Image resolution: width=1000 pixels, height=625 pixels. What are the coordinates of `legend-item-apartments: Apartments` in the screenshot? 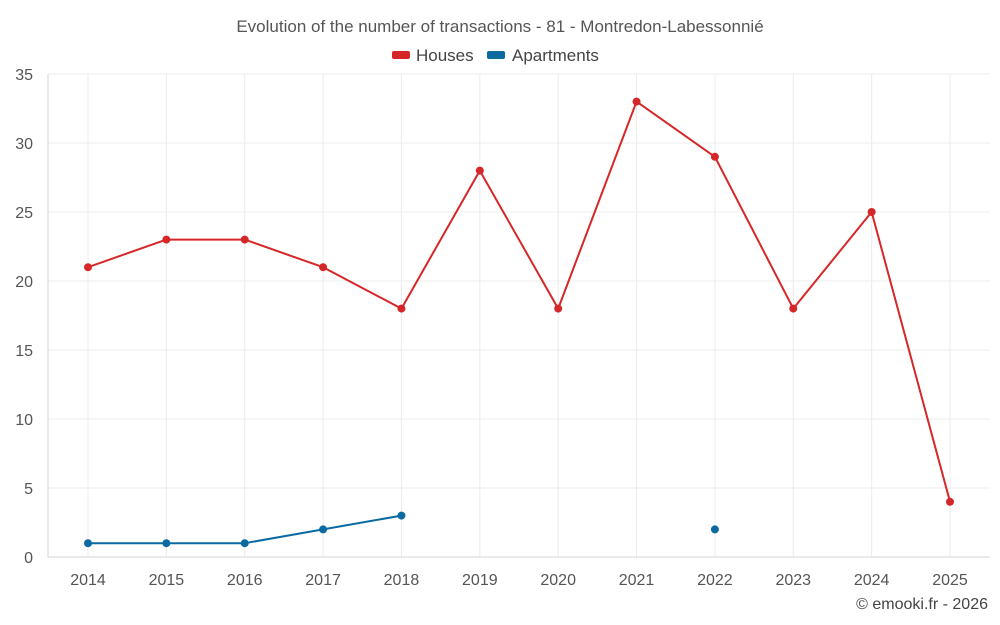 It's located at (543, 55).